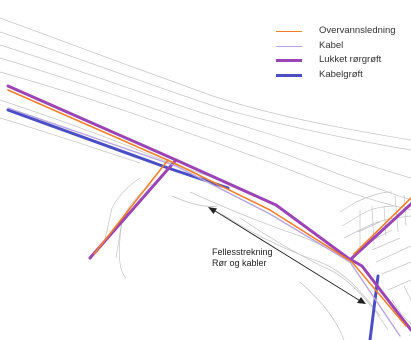 This screenshot has width=411, height=340. What do you see at coordinates (289, 31) in the screenshot?
I see `legend-swatch-overvannsledning` at bounding box center [289, 31].